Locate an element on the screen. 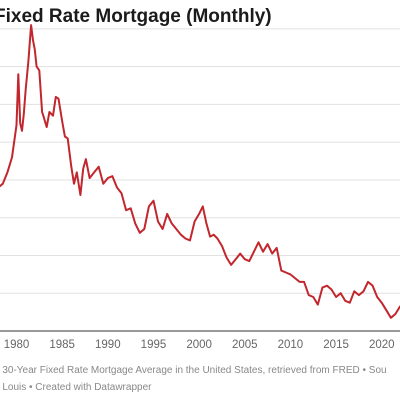 Image resolution: width=400 pixels, height=400 pixels. x-tick-label: 2005 is located at coordinates (245, 345).